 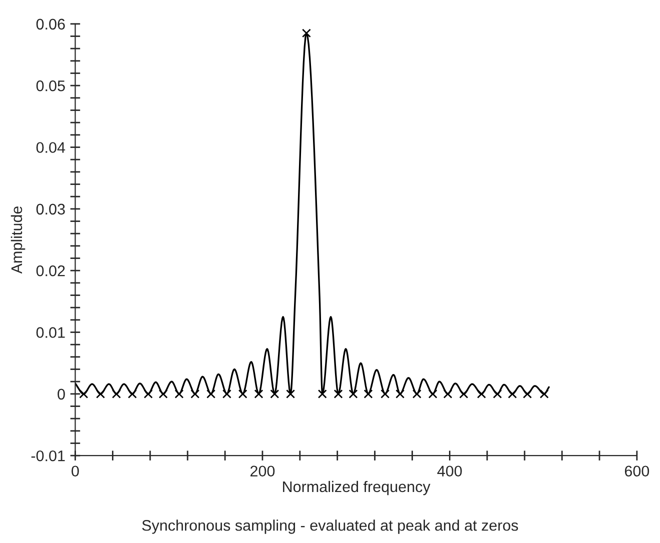 What do you see at coordinates (48, 456) in the screenshot?
I see `y-tick-label: -0.01` at bounding box center [48, 456].